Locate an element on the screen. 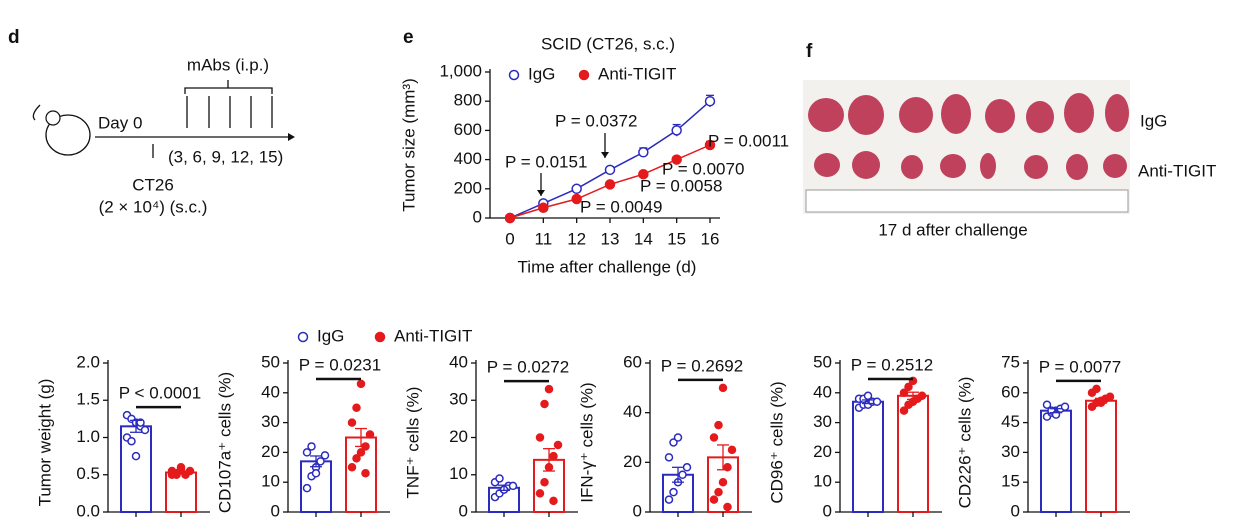  row-label: IgG is located at coordinates (1153, 120).